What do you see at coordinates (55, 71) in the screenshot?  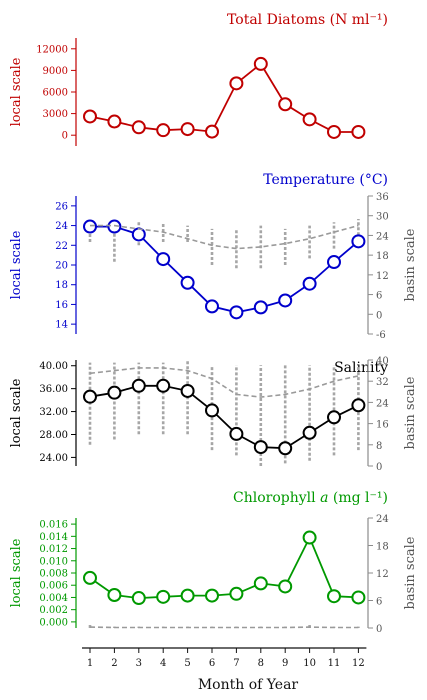 I see `left-tick-label: 9000` at bounding box center [55, 71].